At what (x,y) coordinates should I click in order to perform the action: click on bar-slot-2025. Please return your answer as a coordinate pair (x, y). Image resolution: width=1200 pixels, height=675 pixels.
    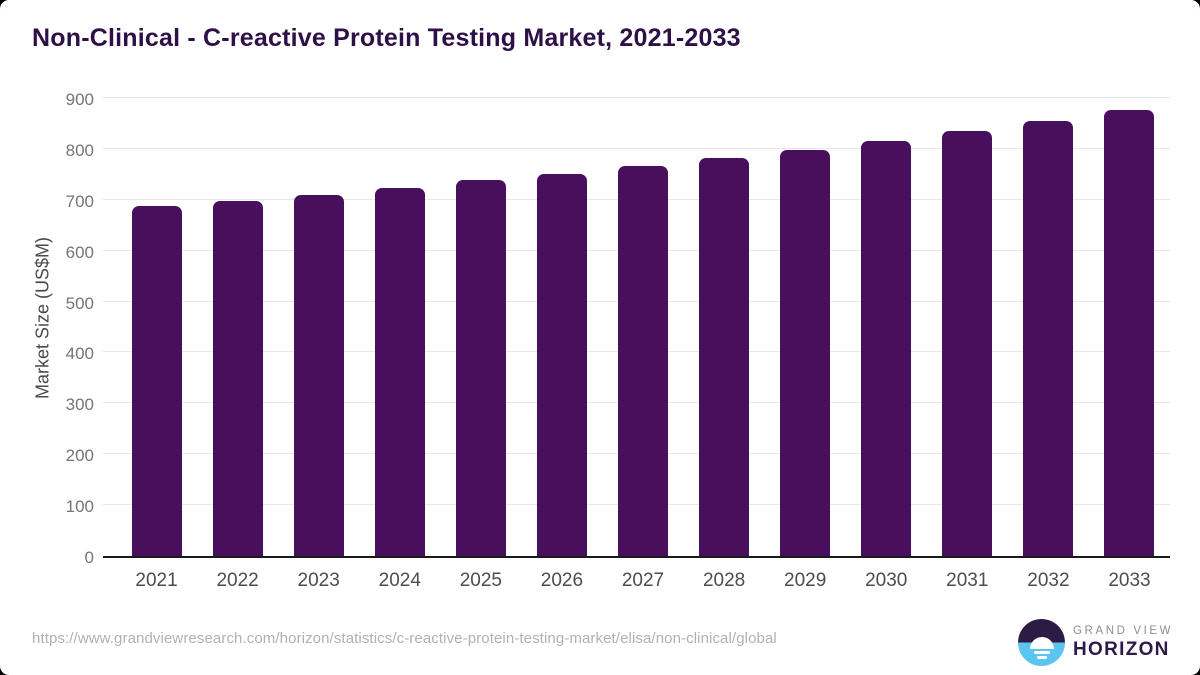
    Looking at the image, I should click on (480, 328).